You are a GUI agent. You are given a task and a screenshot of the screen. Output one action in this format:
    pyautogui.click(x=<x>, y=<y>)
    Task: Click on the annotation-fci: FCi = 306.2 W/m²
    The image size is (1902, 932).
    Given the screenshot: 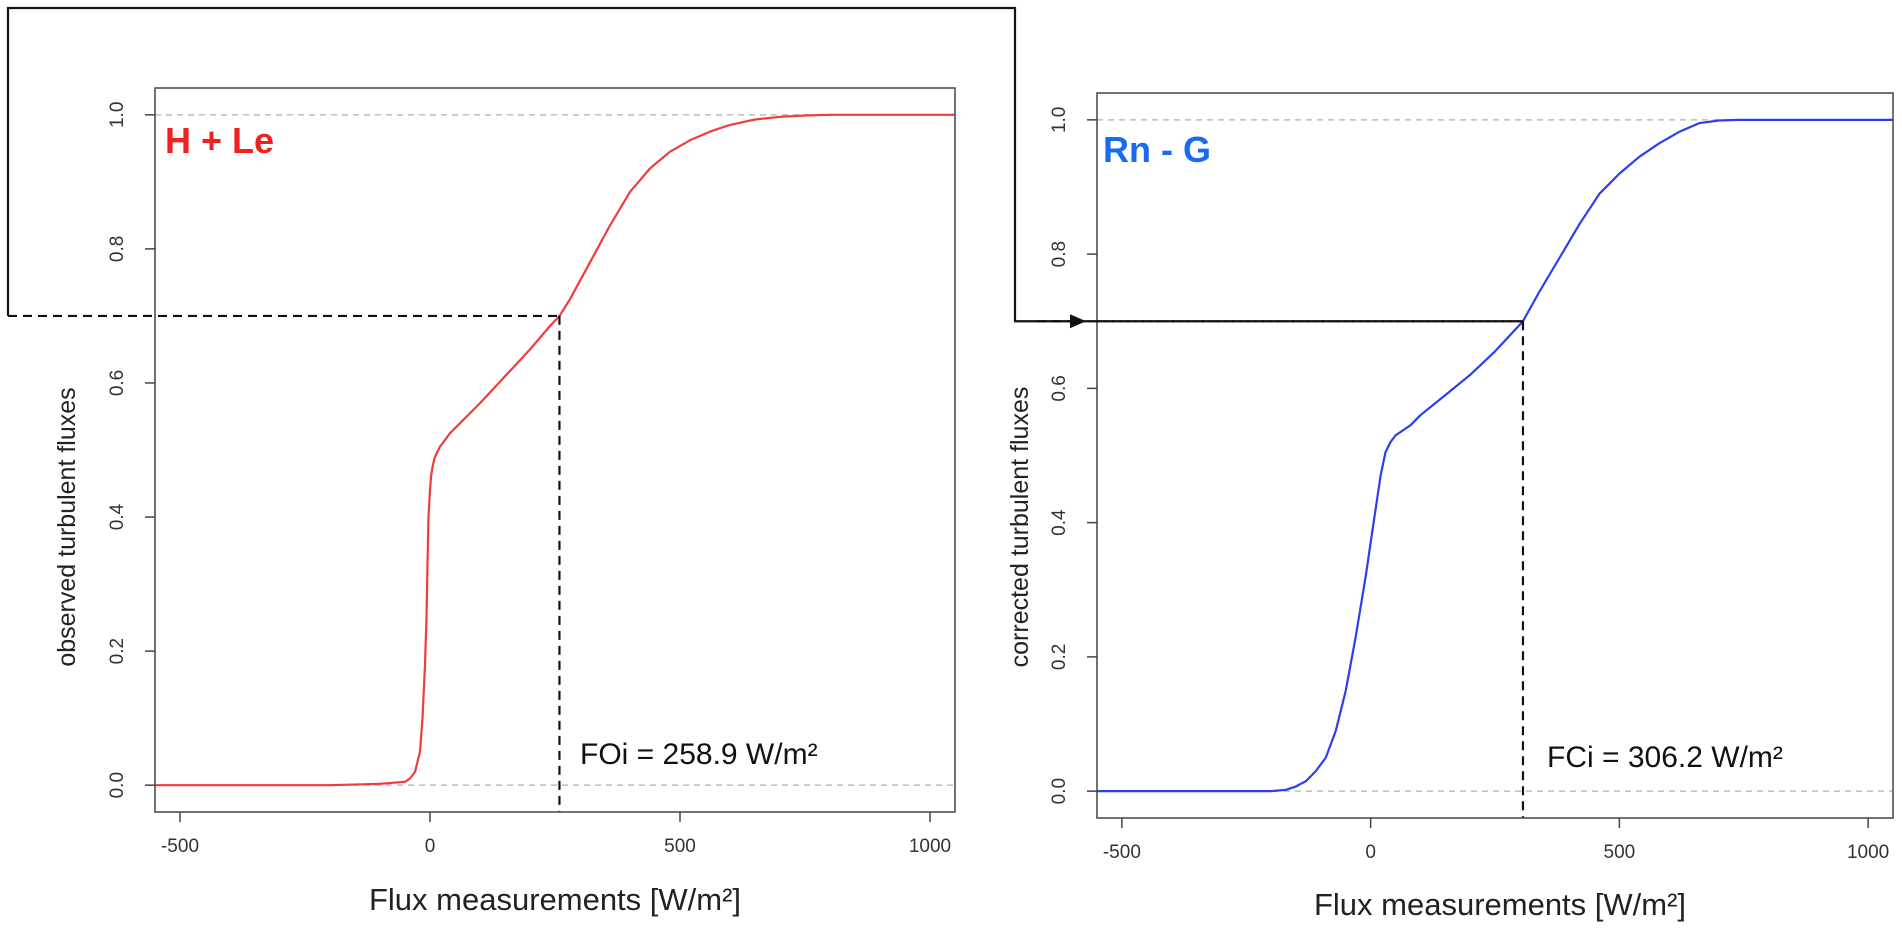 What is the action you would take?
    pyautogui.click(x=1665, y=757)
    